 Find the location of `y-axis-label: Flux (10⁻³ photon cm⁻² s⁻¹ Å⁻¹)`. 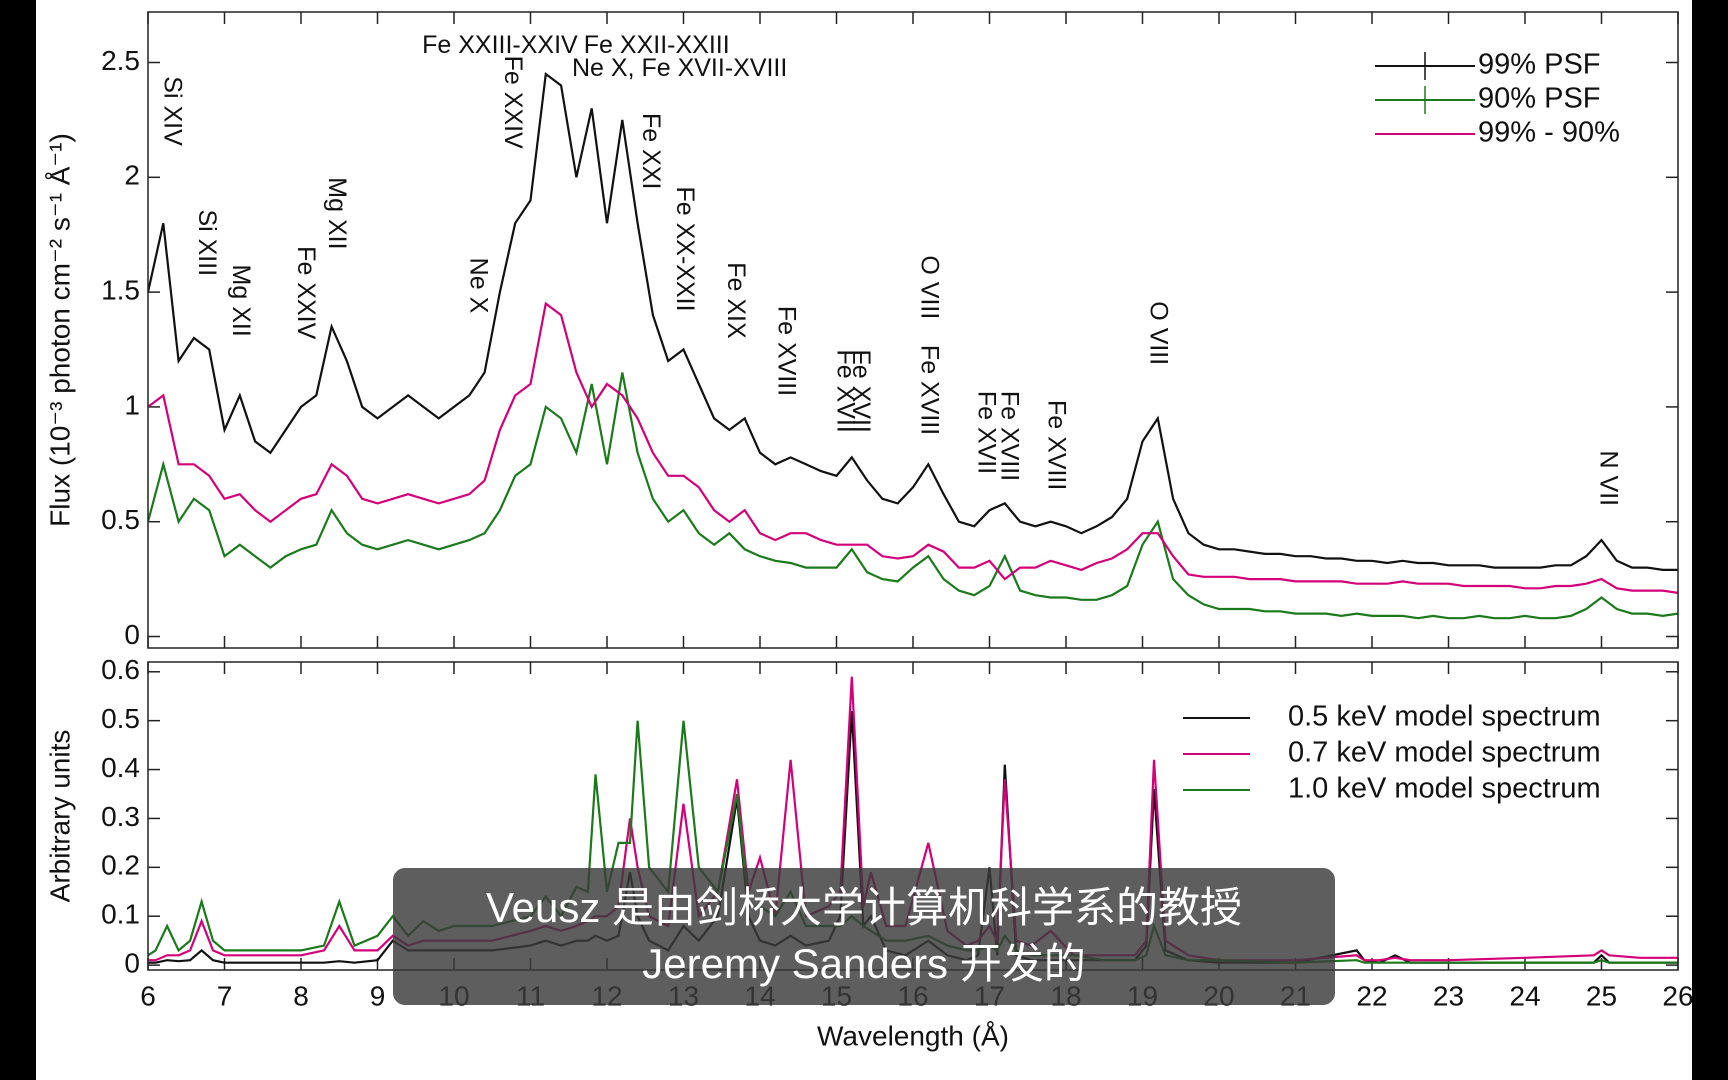

y-axis-label: Flux (10⁻³ photon cm⁻² s⁻¹ Å⁻¹) is located at coordinates (59, 330).